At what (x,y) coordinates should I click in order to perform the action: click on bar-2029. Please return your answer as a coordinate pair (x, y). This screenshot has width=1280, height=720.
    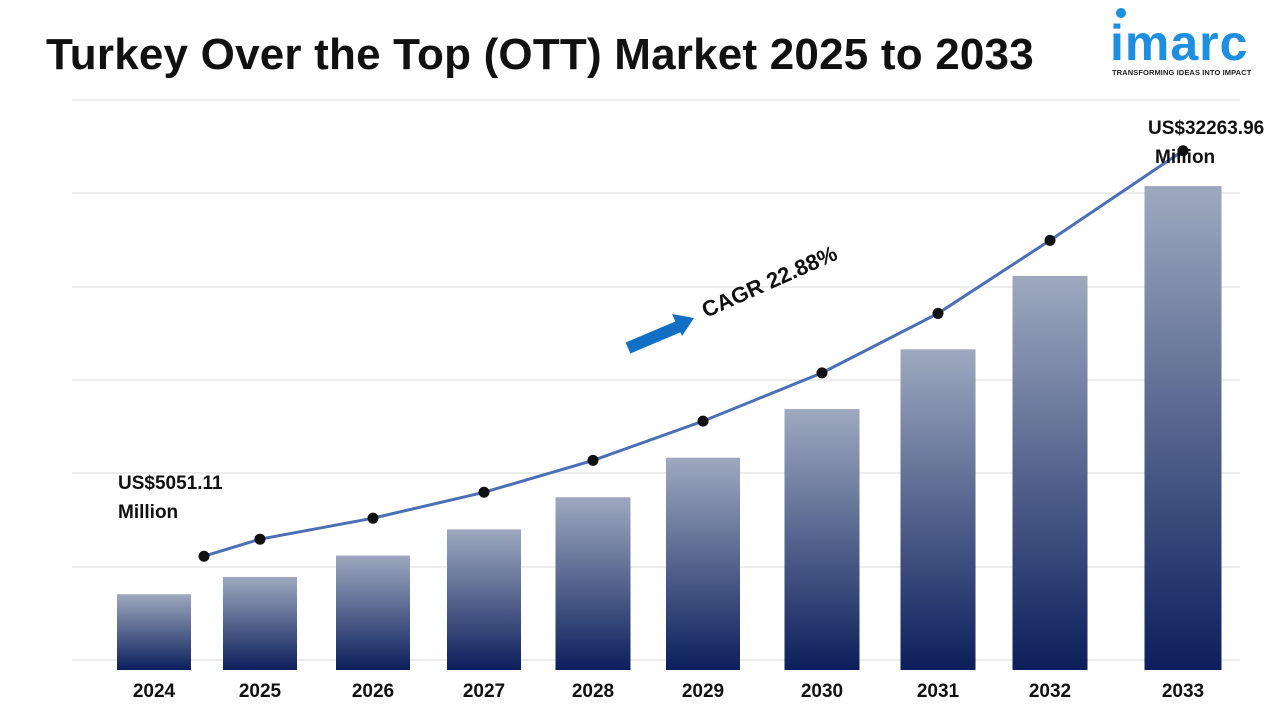
    Looking at the image, I should click on (703, 563).